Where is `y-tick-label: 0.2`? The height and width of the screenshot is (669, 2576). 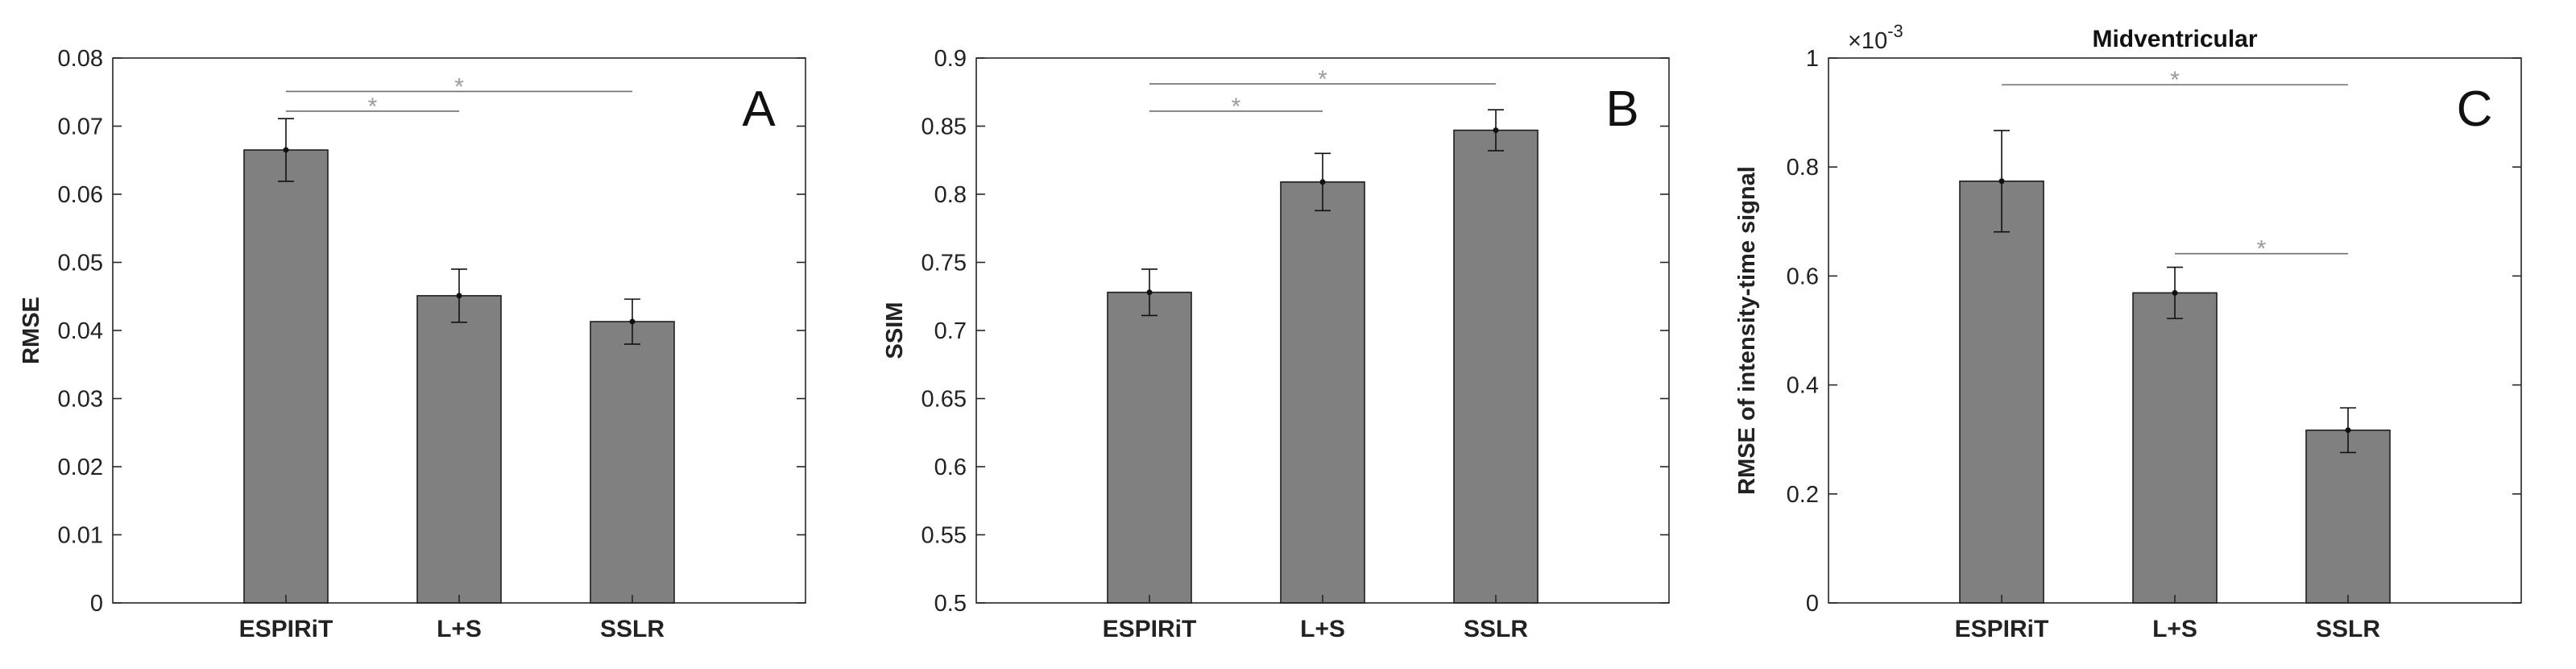 y-tick-label: 0.2 is located at coordinates (1803, 495).